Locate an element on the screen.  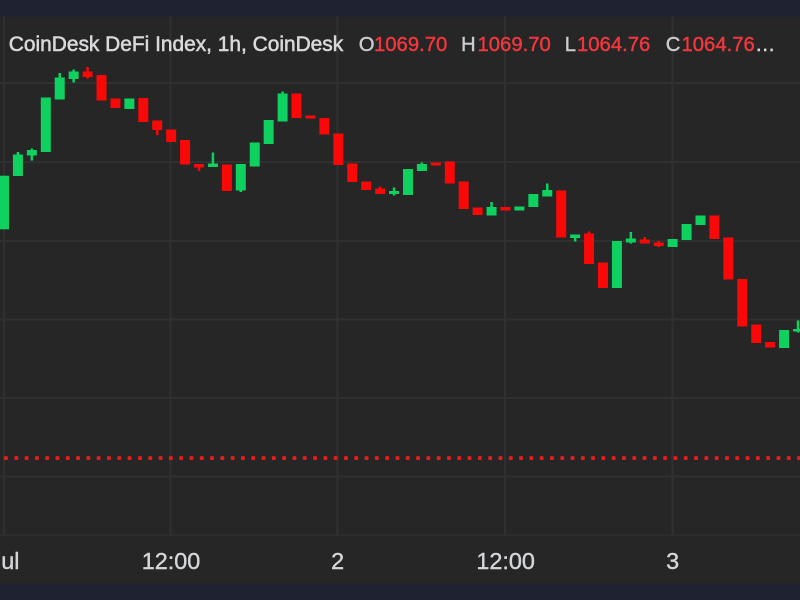
svg-text:CoinDesk DeFi Index, 1h, CoinD: CoinDesk DeFi Index, 1h, CoinDesk is located at coordinates (176, 44).